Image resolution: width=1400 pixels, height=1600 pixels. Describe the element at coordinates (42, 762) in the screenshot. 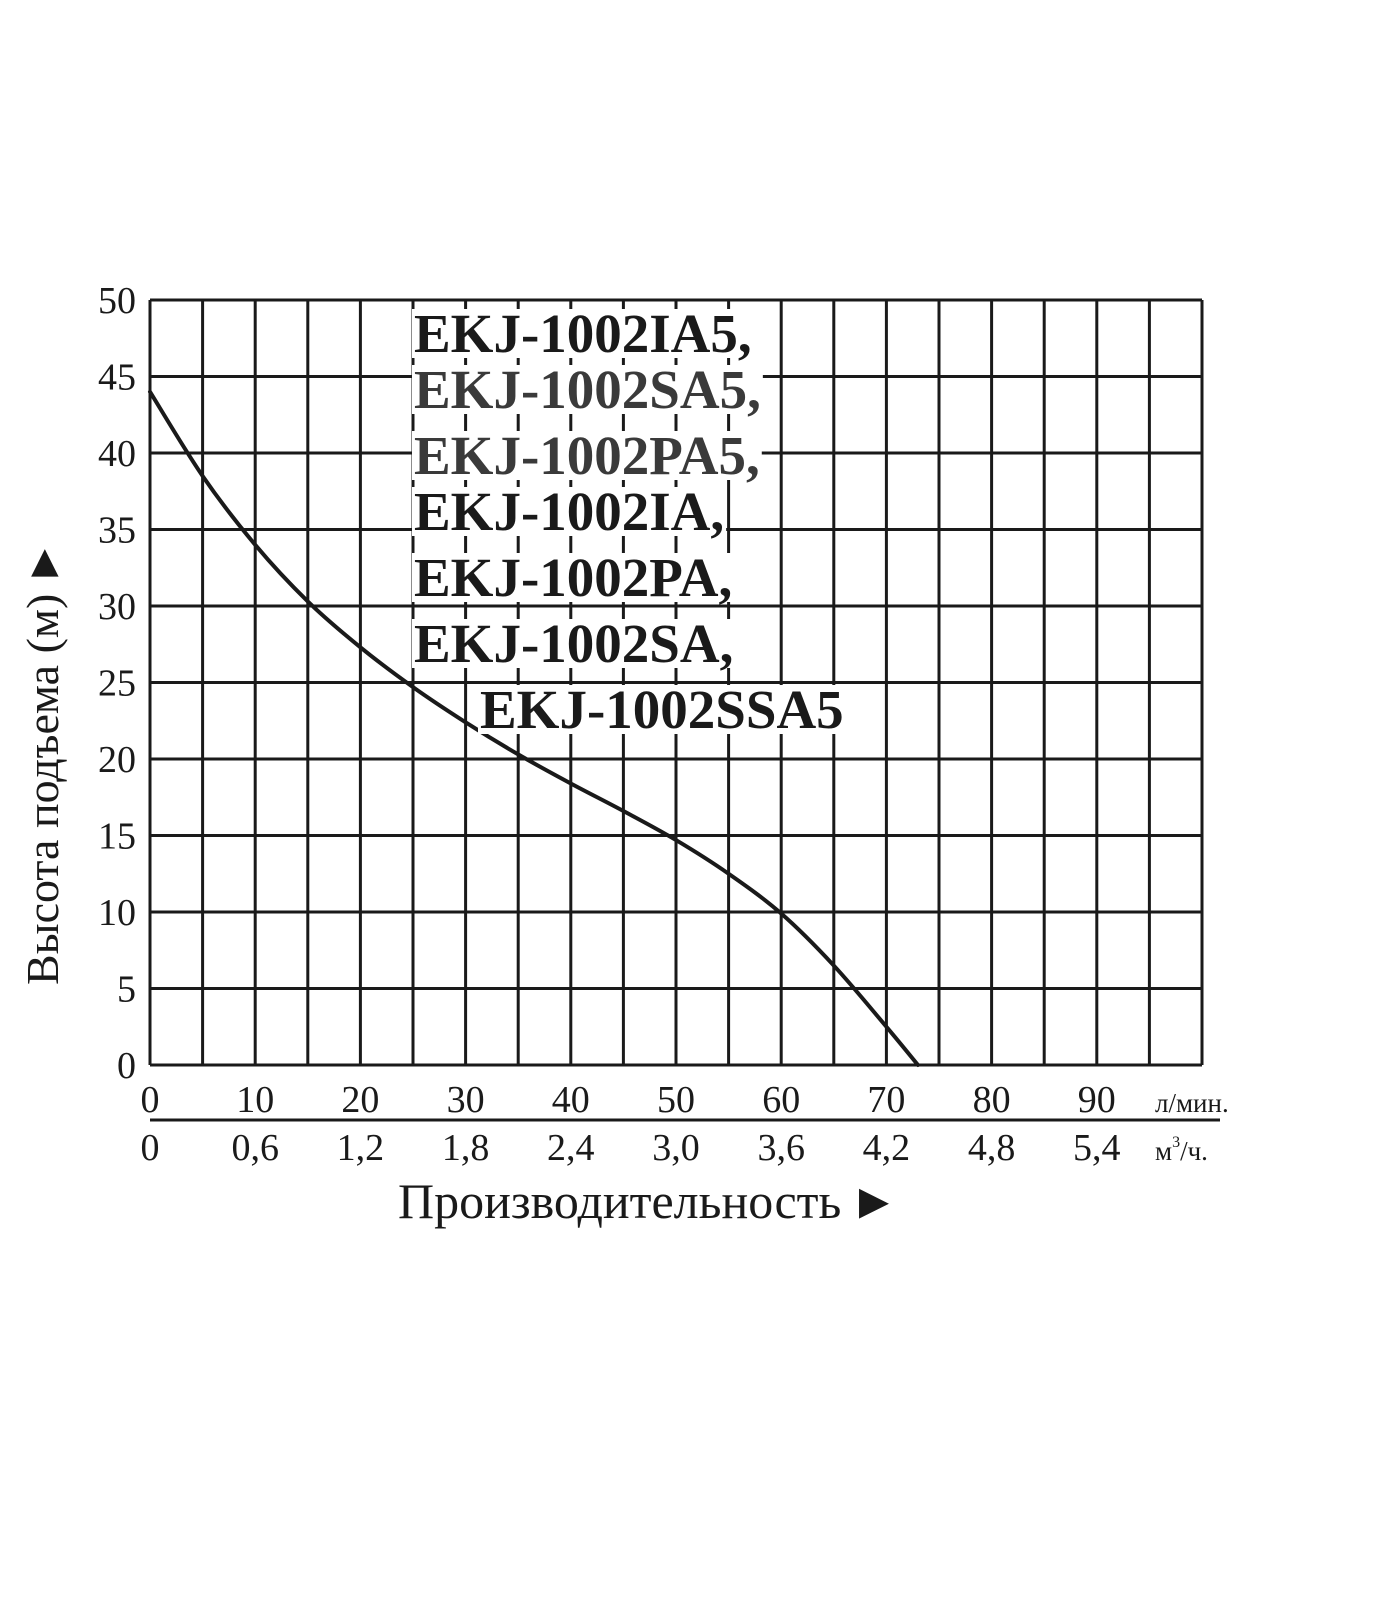

I see `y-axis-title: Высота подъема (м)►` at that location.